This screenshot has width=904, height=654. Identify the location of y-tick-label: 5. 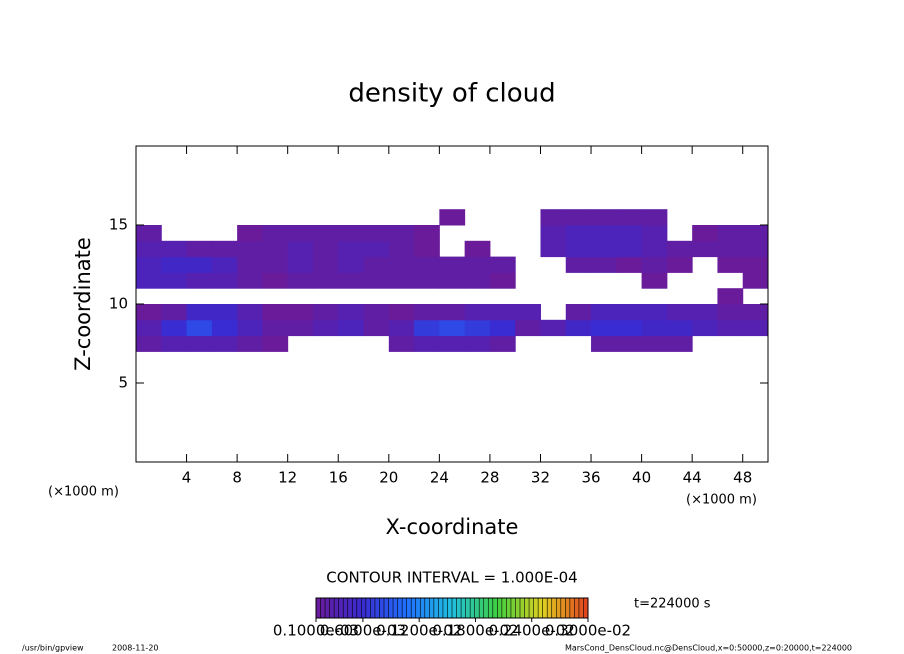
(123, 383).